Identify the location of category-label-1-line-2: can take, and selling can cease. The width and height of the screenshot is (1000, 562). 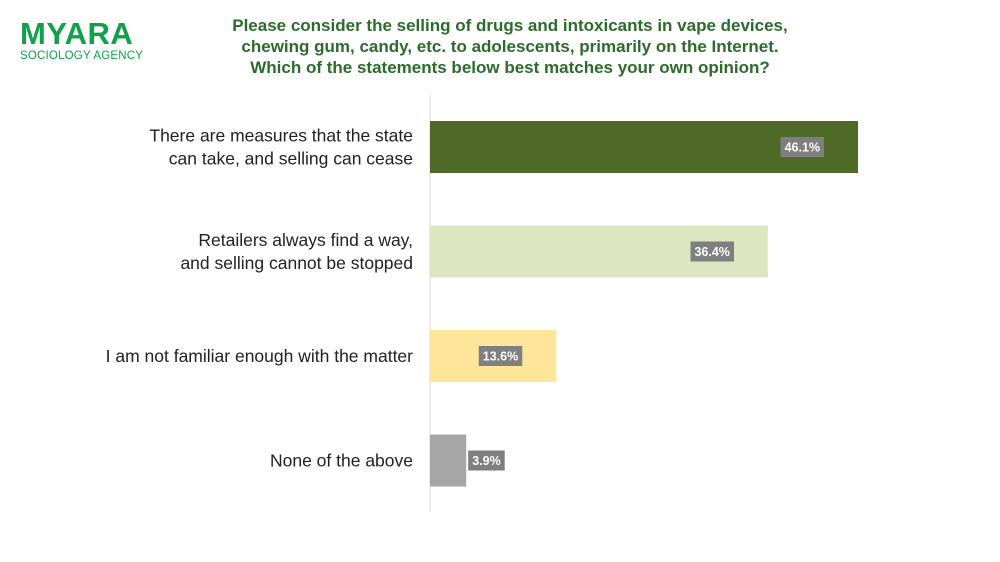
(291, 159).